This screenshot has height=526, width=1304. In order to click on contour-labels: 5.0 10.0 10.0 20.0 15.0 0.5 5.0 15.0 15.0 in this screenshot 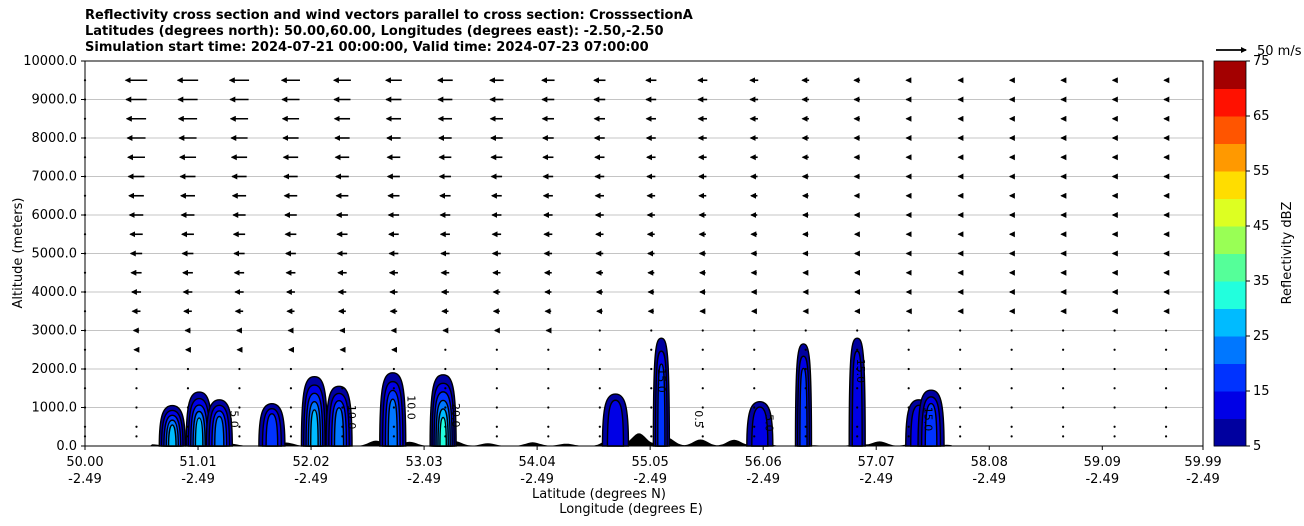, I will do `click(580, 395)`.